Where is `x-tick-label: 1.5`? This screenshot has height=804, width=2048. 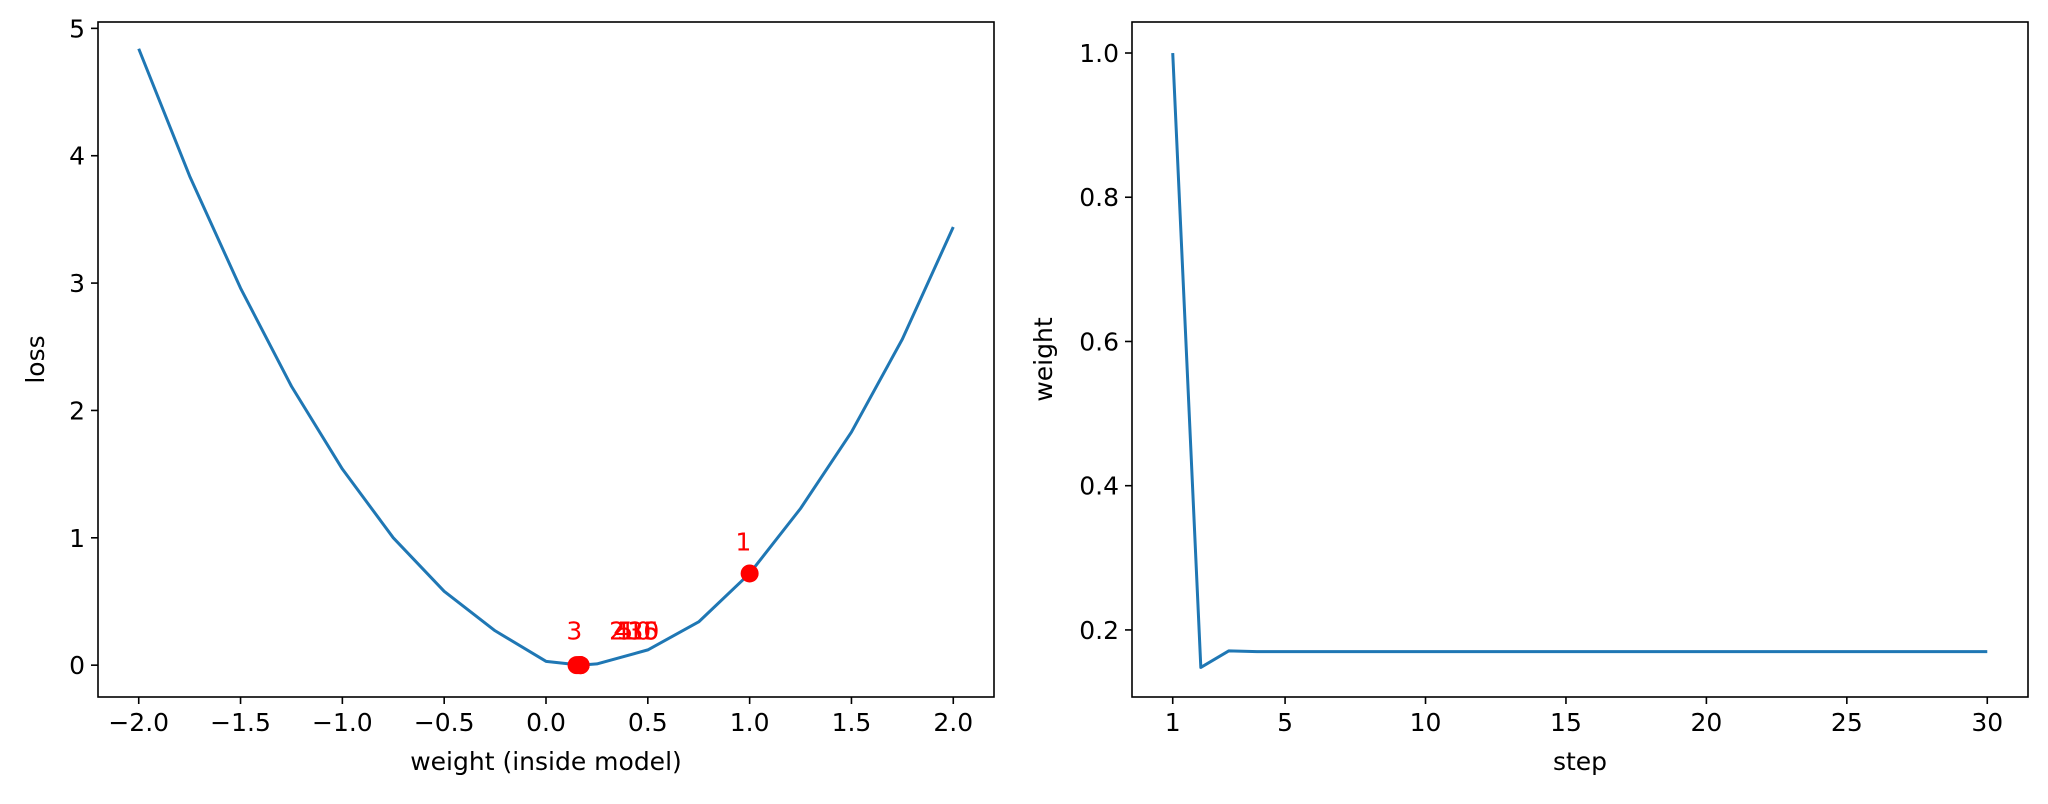
x-tick-label: 1.5 is located at coordinates (852, 722).